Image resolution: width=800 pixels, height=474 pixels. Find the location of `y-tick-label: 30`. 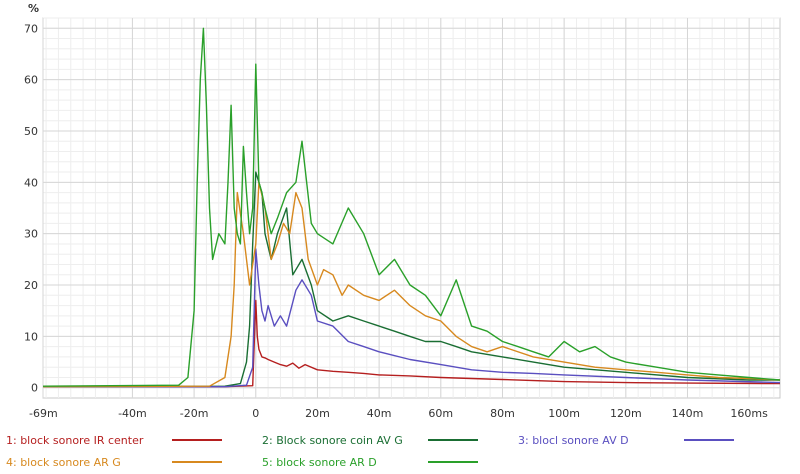

y-tick-label: 30 is located at coordinates (31, 234).